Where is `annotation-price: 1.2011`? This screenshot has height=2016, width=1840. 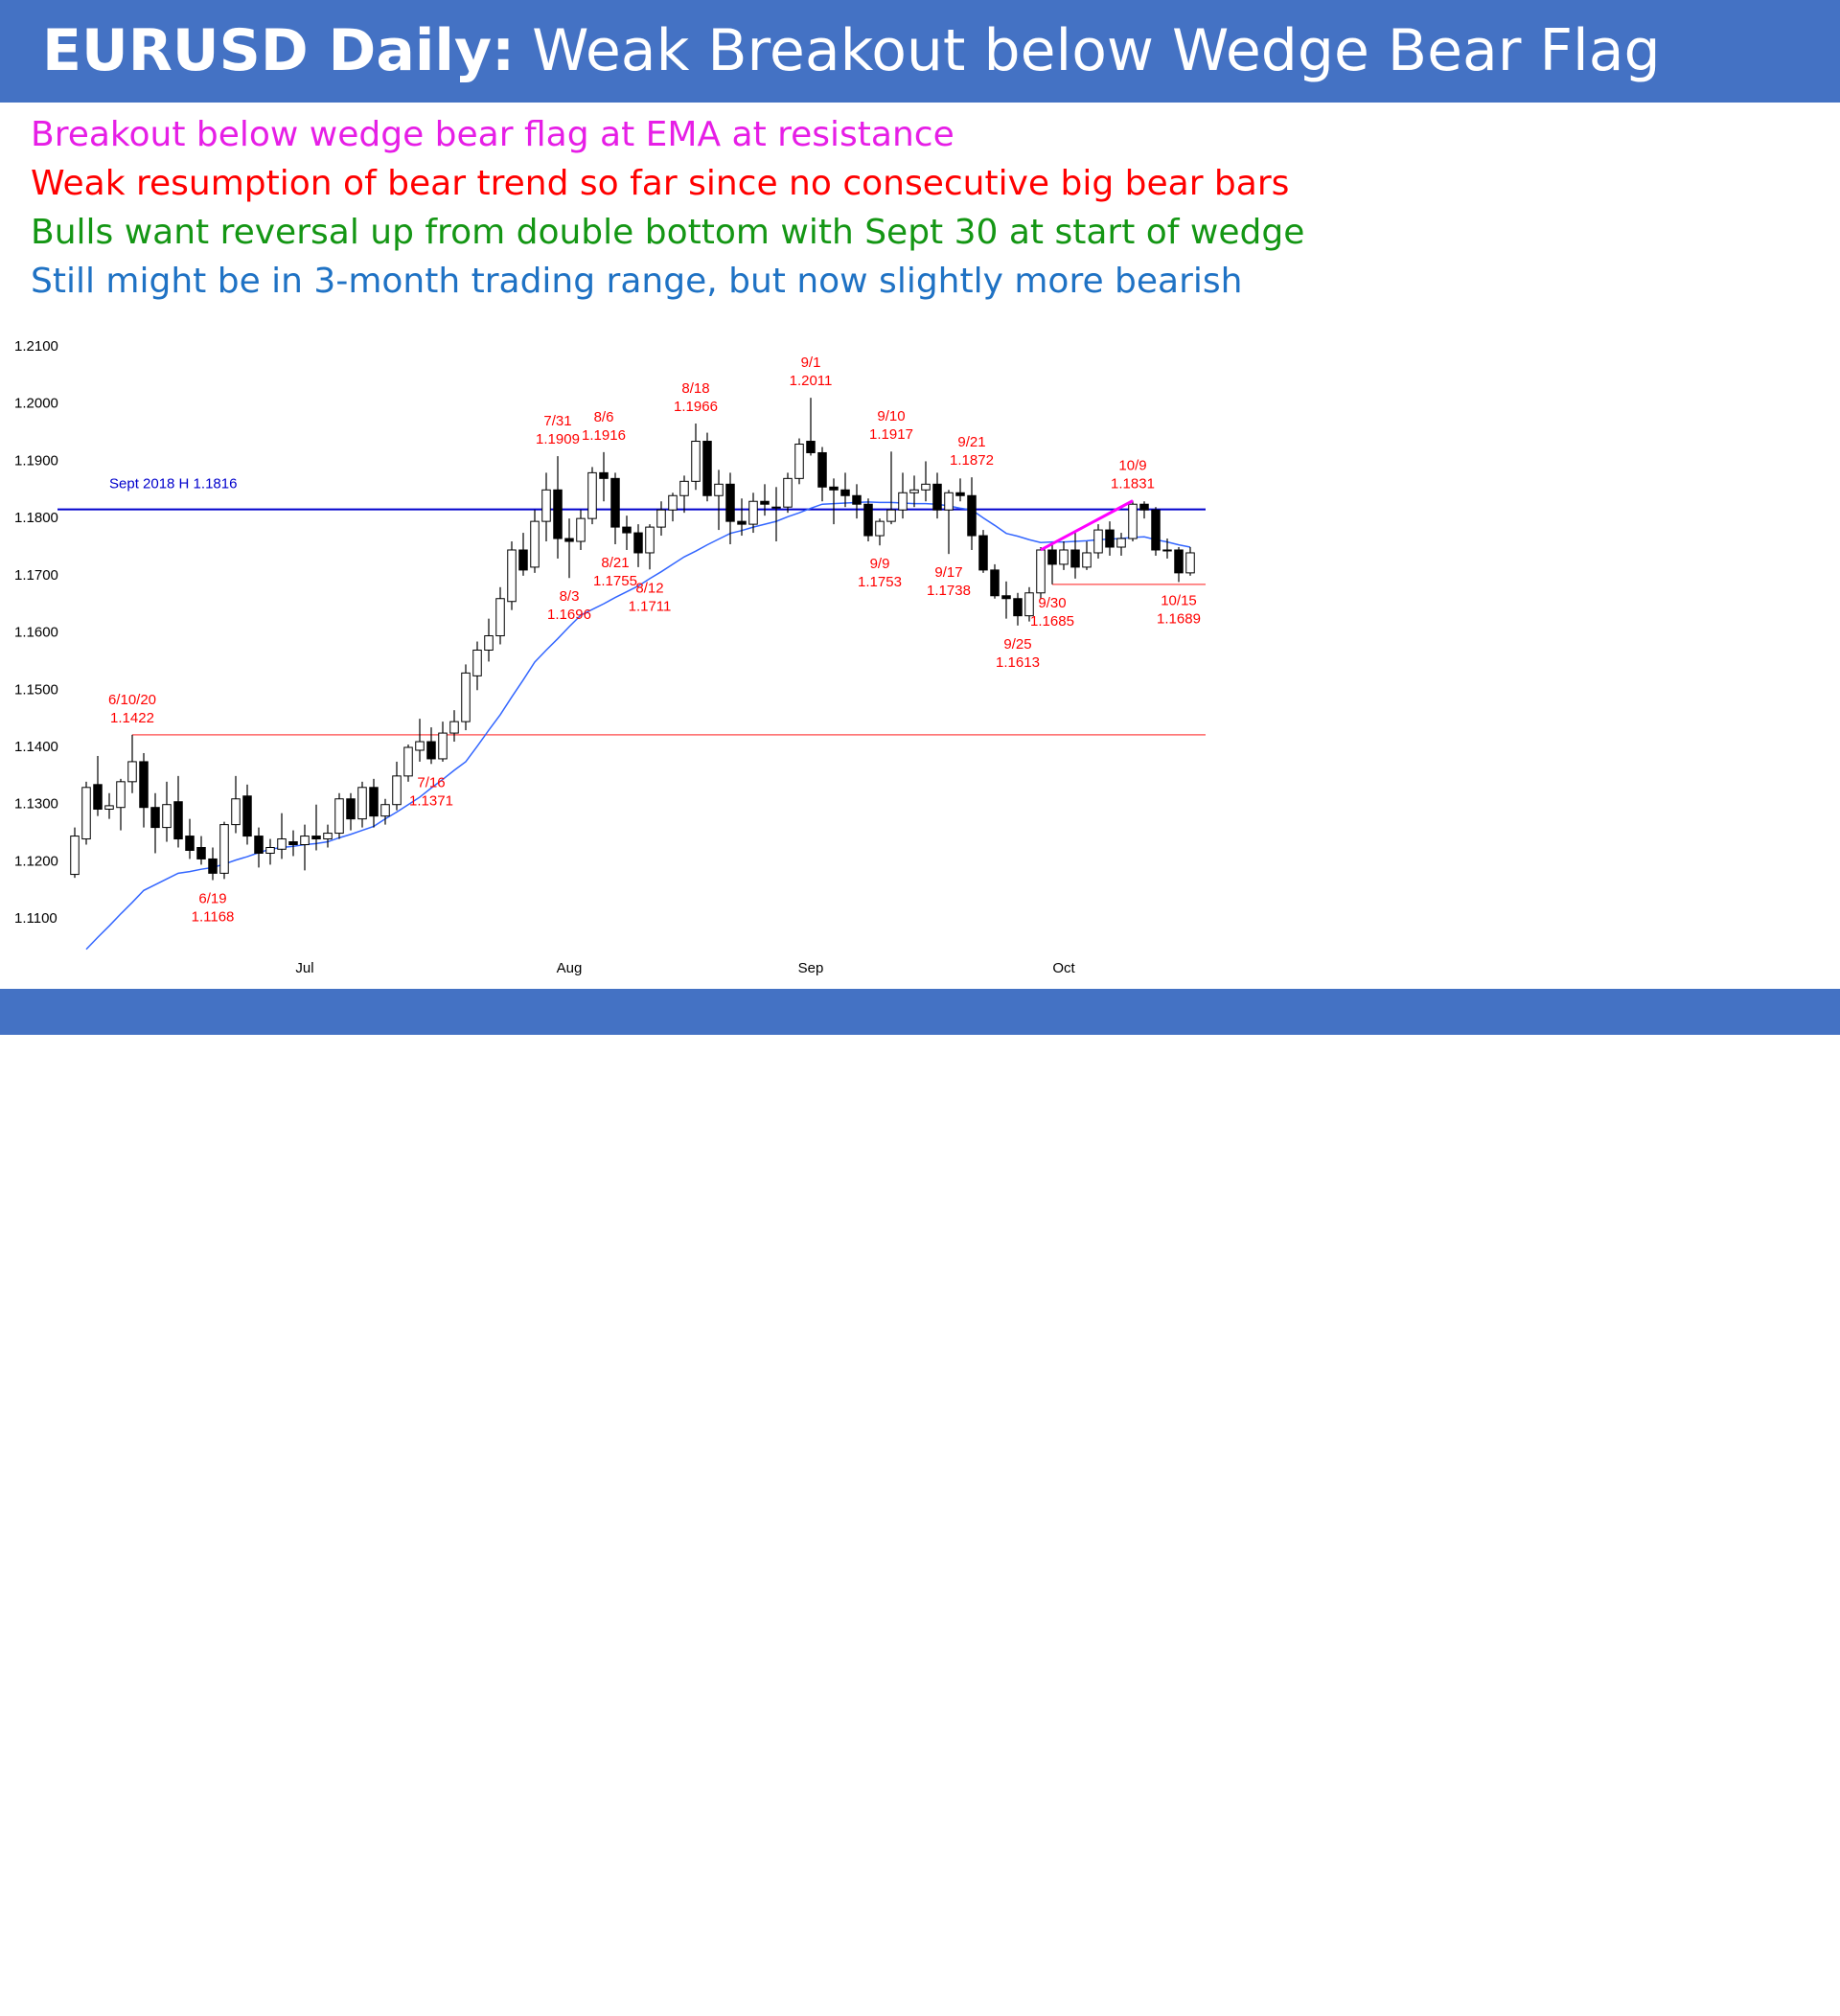 annotation-price: 1.2011 is located at coordinates (811, 381).